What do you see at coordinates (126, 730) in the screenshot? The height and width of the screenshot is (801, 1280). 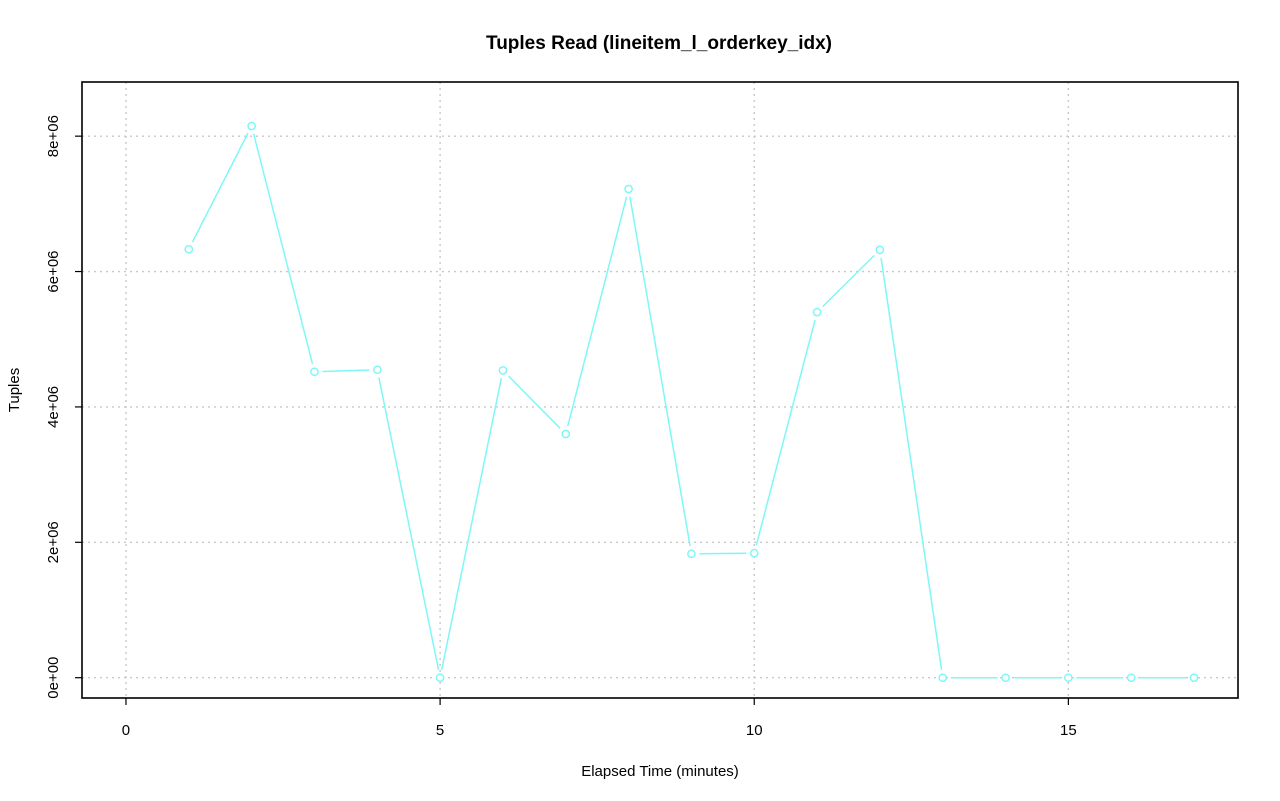 I see `x-tick-label: 0` at bounding box center [126, 730].